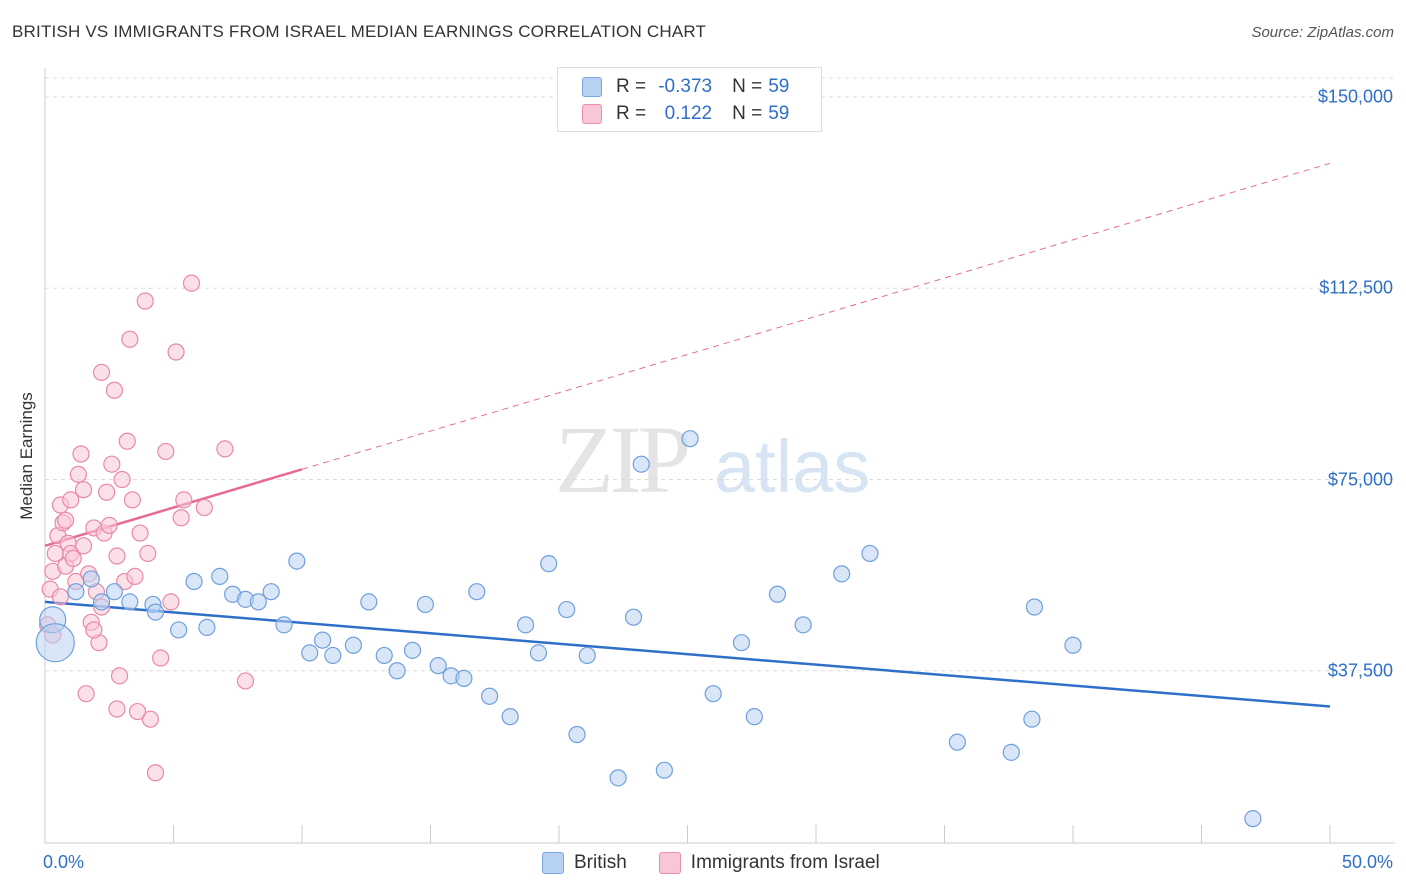  Describe the element at coordinates (26, 456) in the screenshot. I see `y-axis-label: Median Earnings` at that location.